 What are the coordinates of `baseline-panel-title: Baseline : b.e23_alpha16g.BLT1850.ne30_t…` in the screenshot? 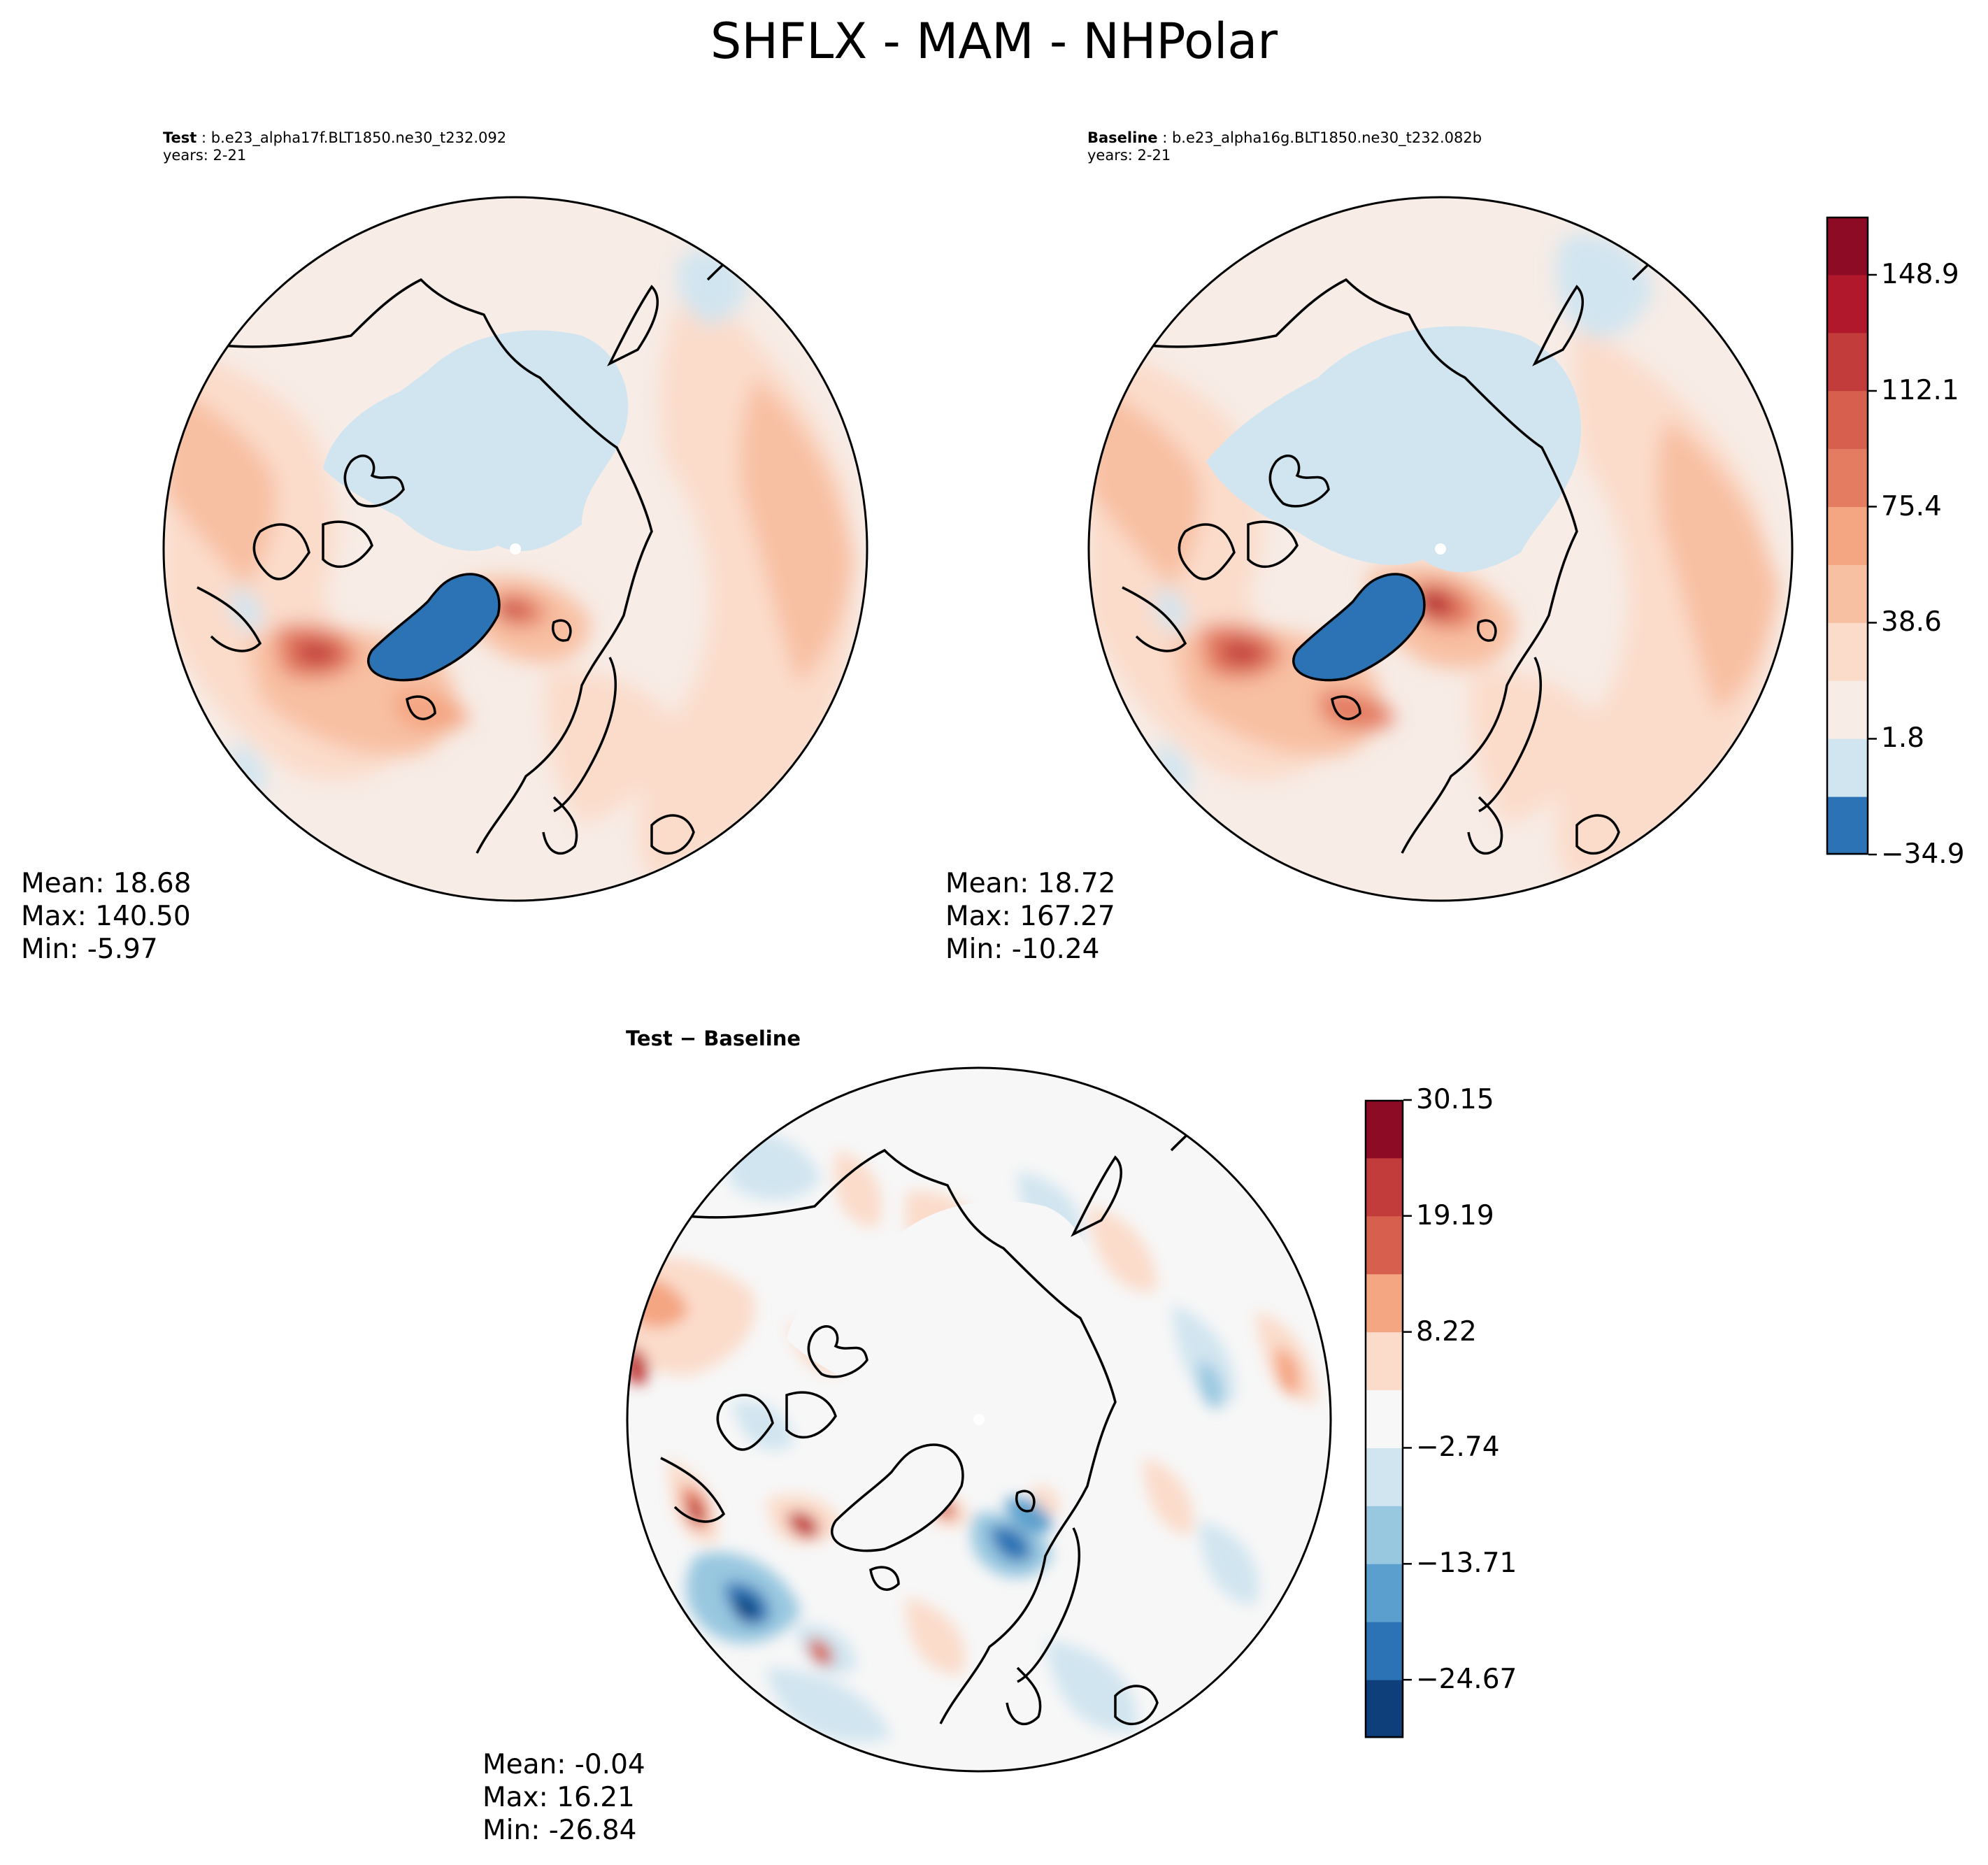 It's located at (1284, 146).